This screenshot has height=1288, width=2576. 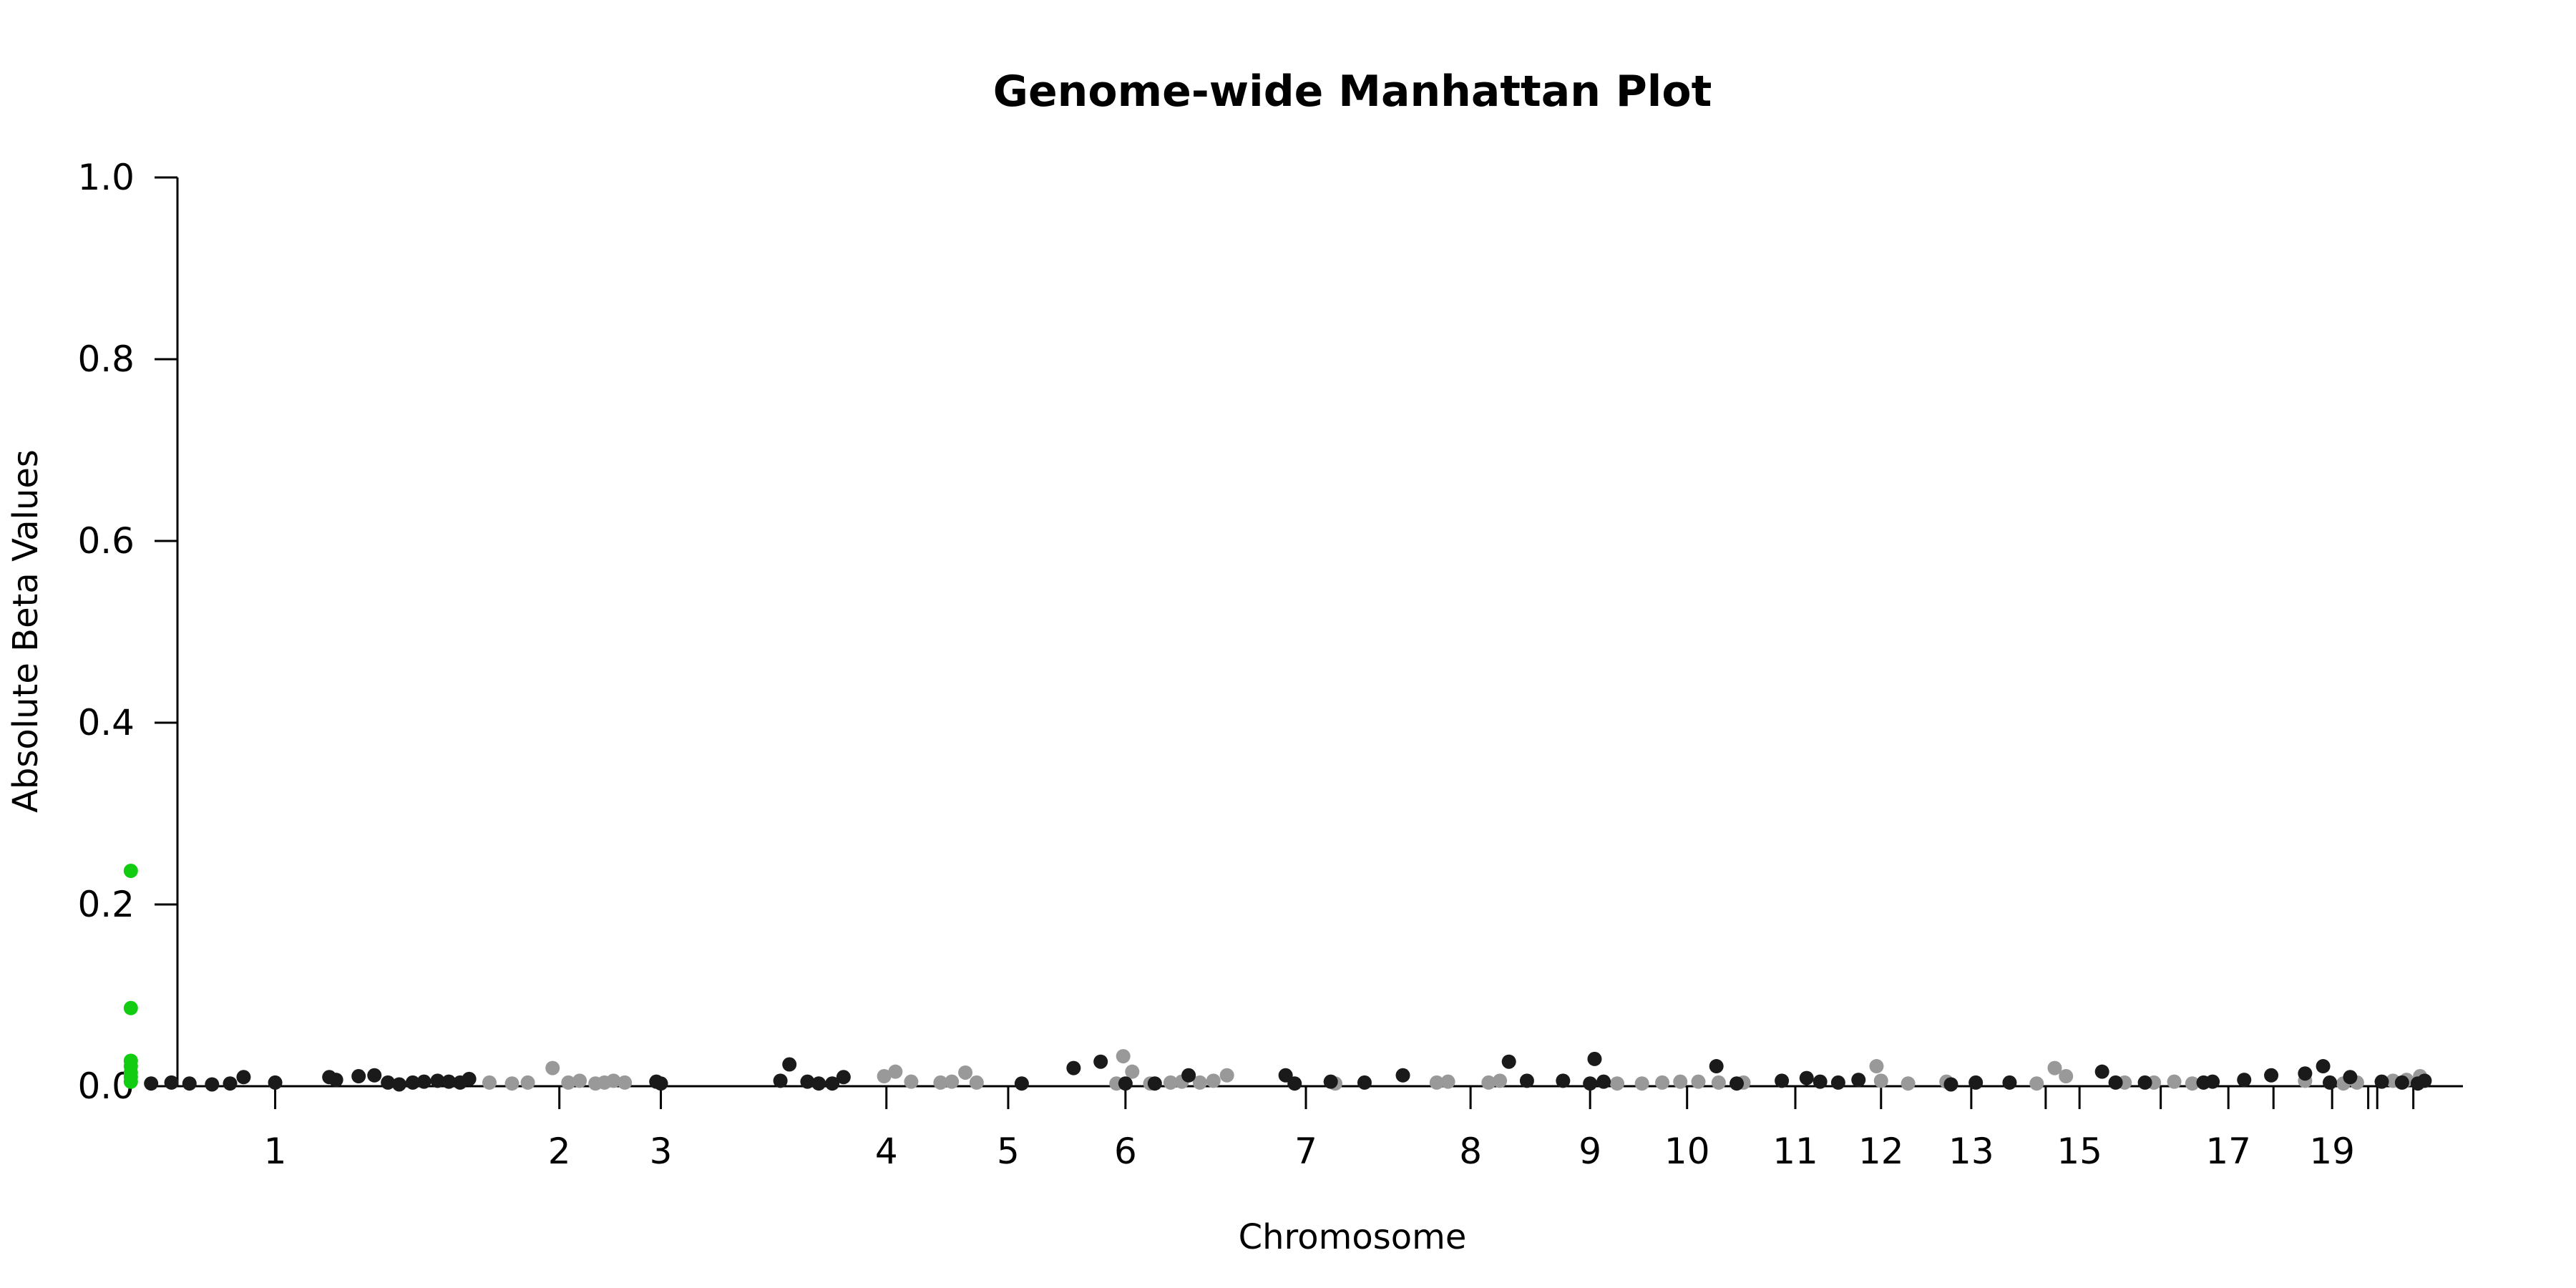 I want to click on x-tick-label: 6, so click(x=1125, y=1151).